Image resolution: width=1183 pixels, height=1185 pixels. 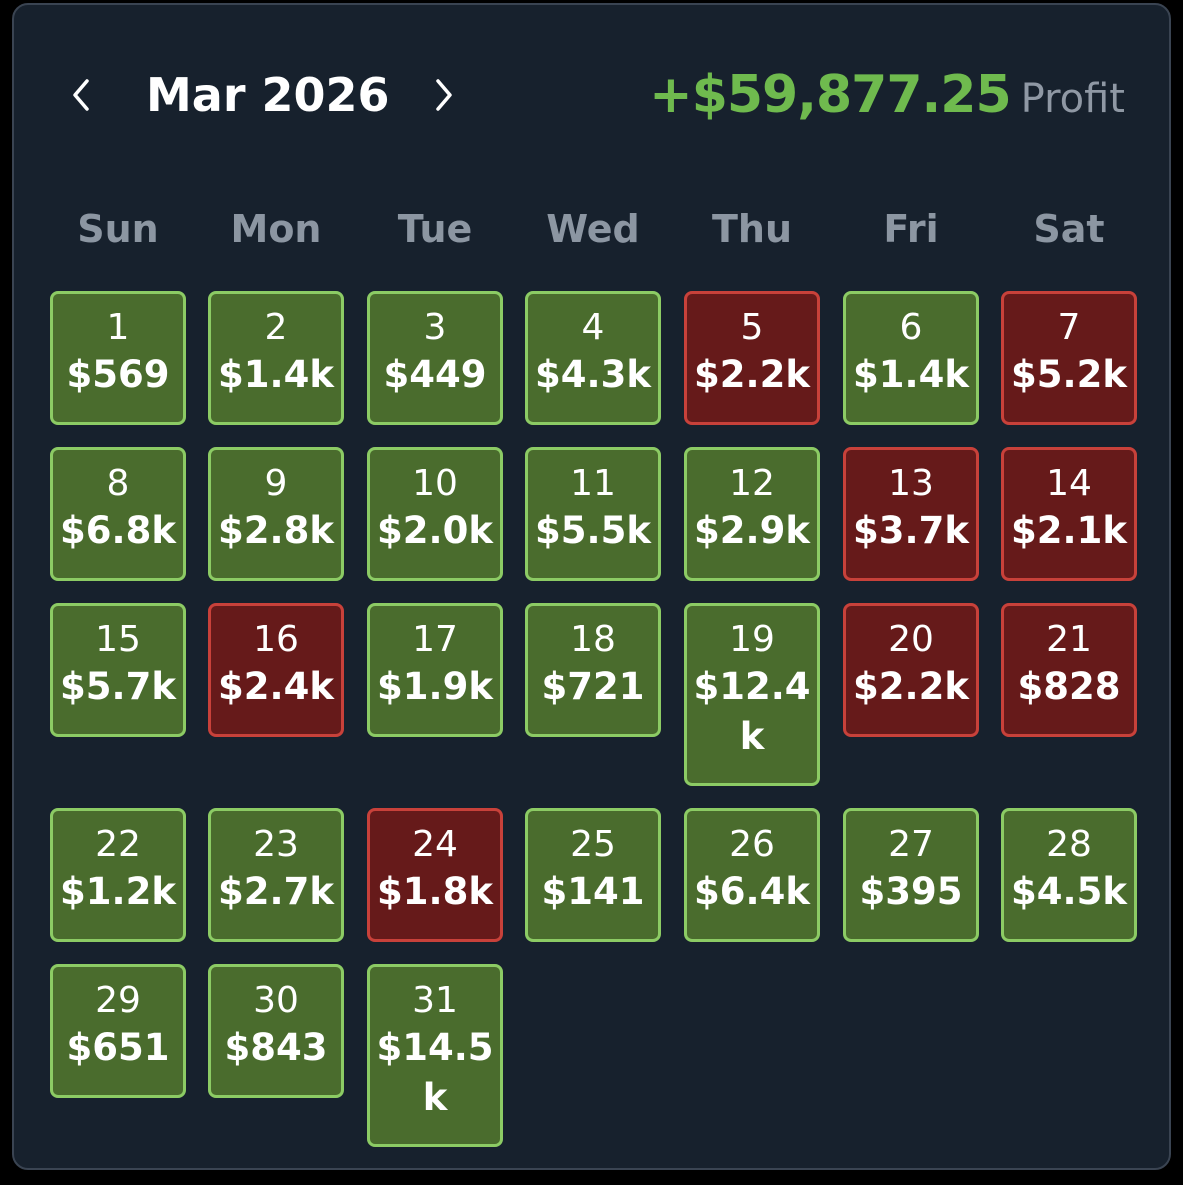 I want to click on day-profit-amount: $14.5k, so click(x=435, y=1072).